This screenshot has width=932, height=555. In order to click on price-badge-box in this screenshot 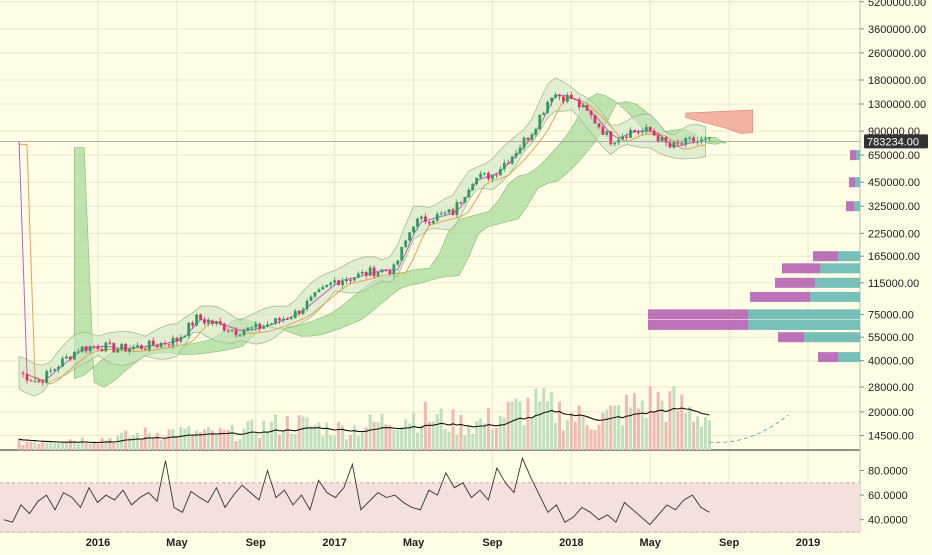, I will do `click(896, 141)`.